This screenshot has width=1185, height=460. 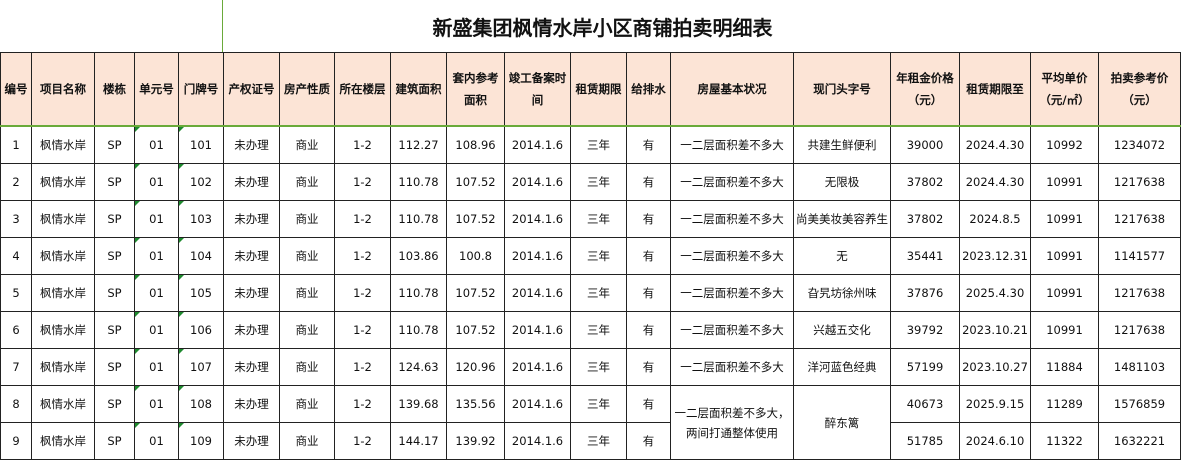 What do you see at coordinates (156, 89) in the screenshot?
I see `column-header: 单元号` at bounding box center [156, 89].